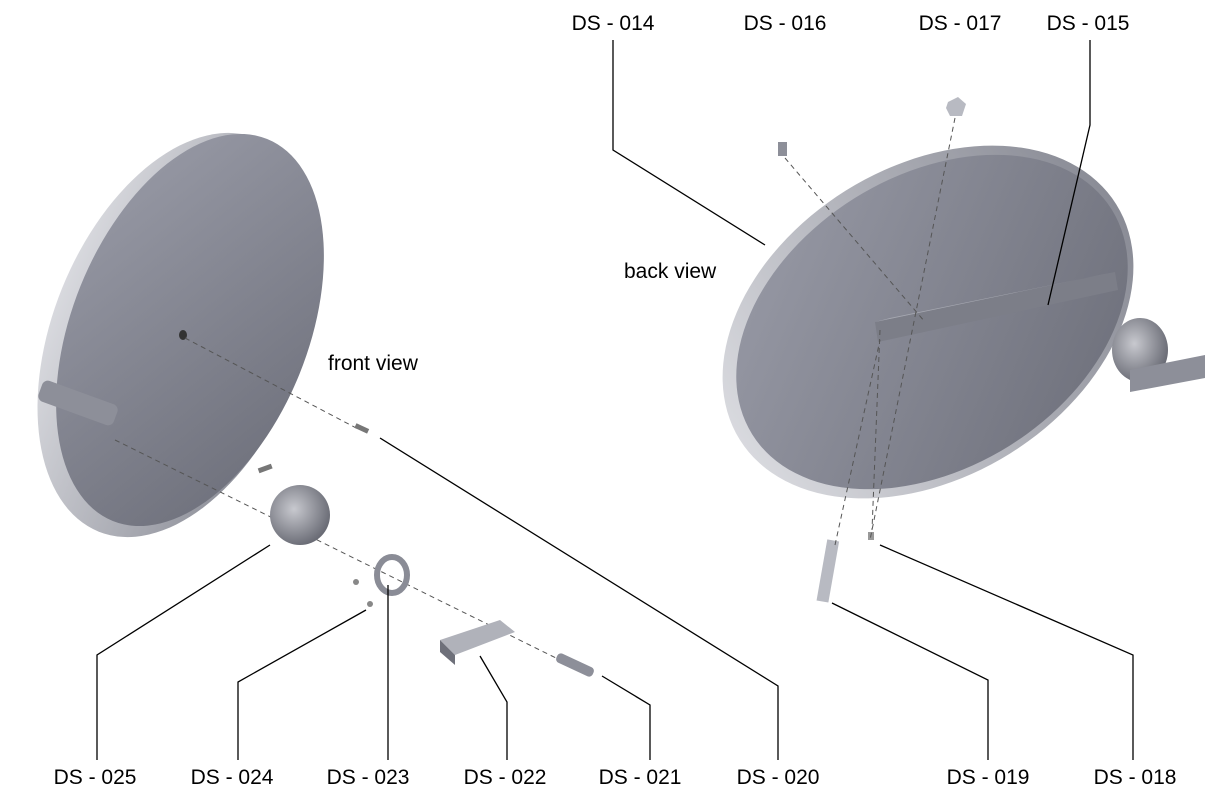  What do you see at coordinates (1135, 777) in the screenshot?
I see `part-label: DS - 018` at bounding box center [1135, 777].